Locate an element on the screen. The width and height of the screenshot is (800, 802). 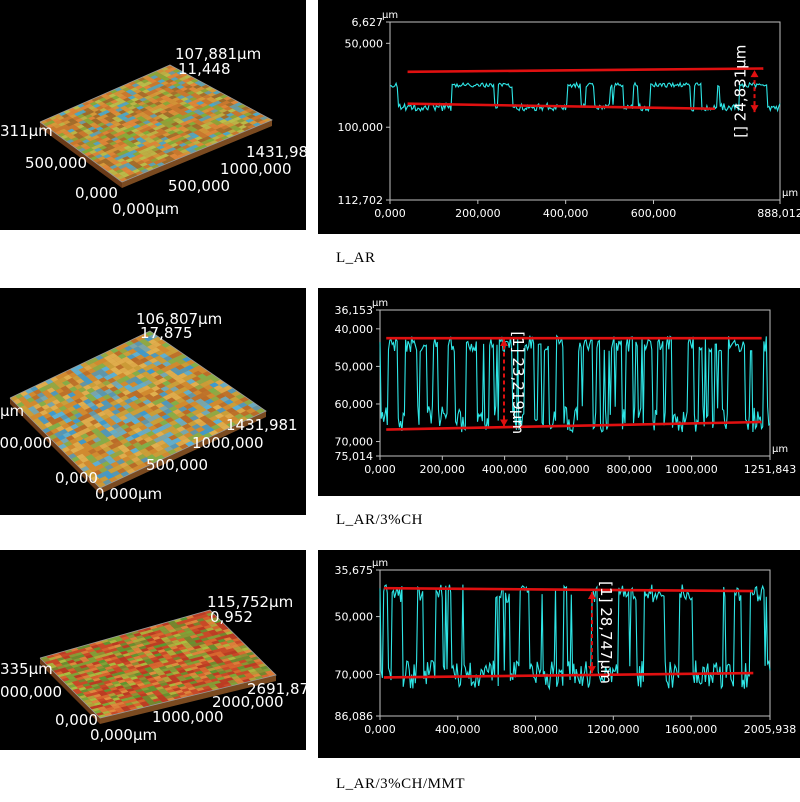
surface-x-tick2-label: 1000,000 is located at coordinates (228, 443).